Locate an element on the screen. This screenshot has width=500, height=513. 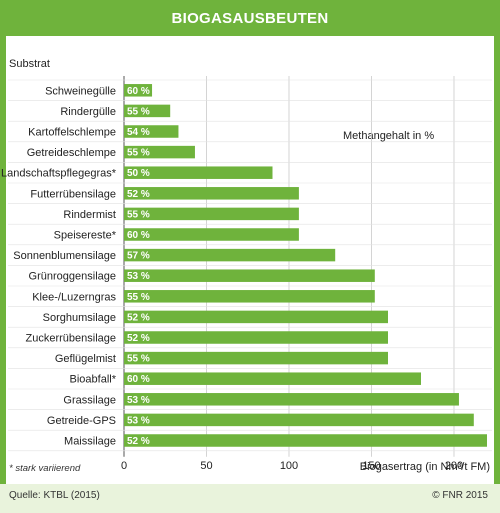
tick-label: 150 is located at coordinates (371, 466).